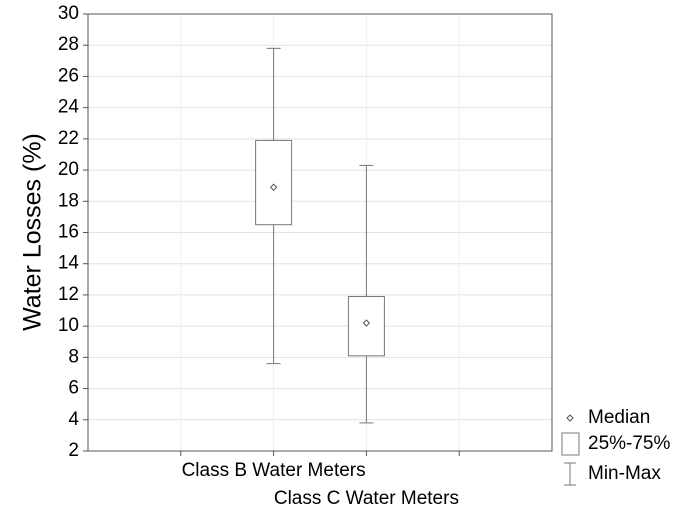 Image resolution: width=692 pixels, height=513 pixels. What do you see at coordinates (68, 325) in the screenshot?
I see `y-tick-label: 10` at bounding box center [68, 325].